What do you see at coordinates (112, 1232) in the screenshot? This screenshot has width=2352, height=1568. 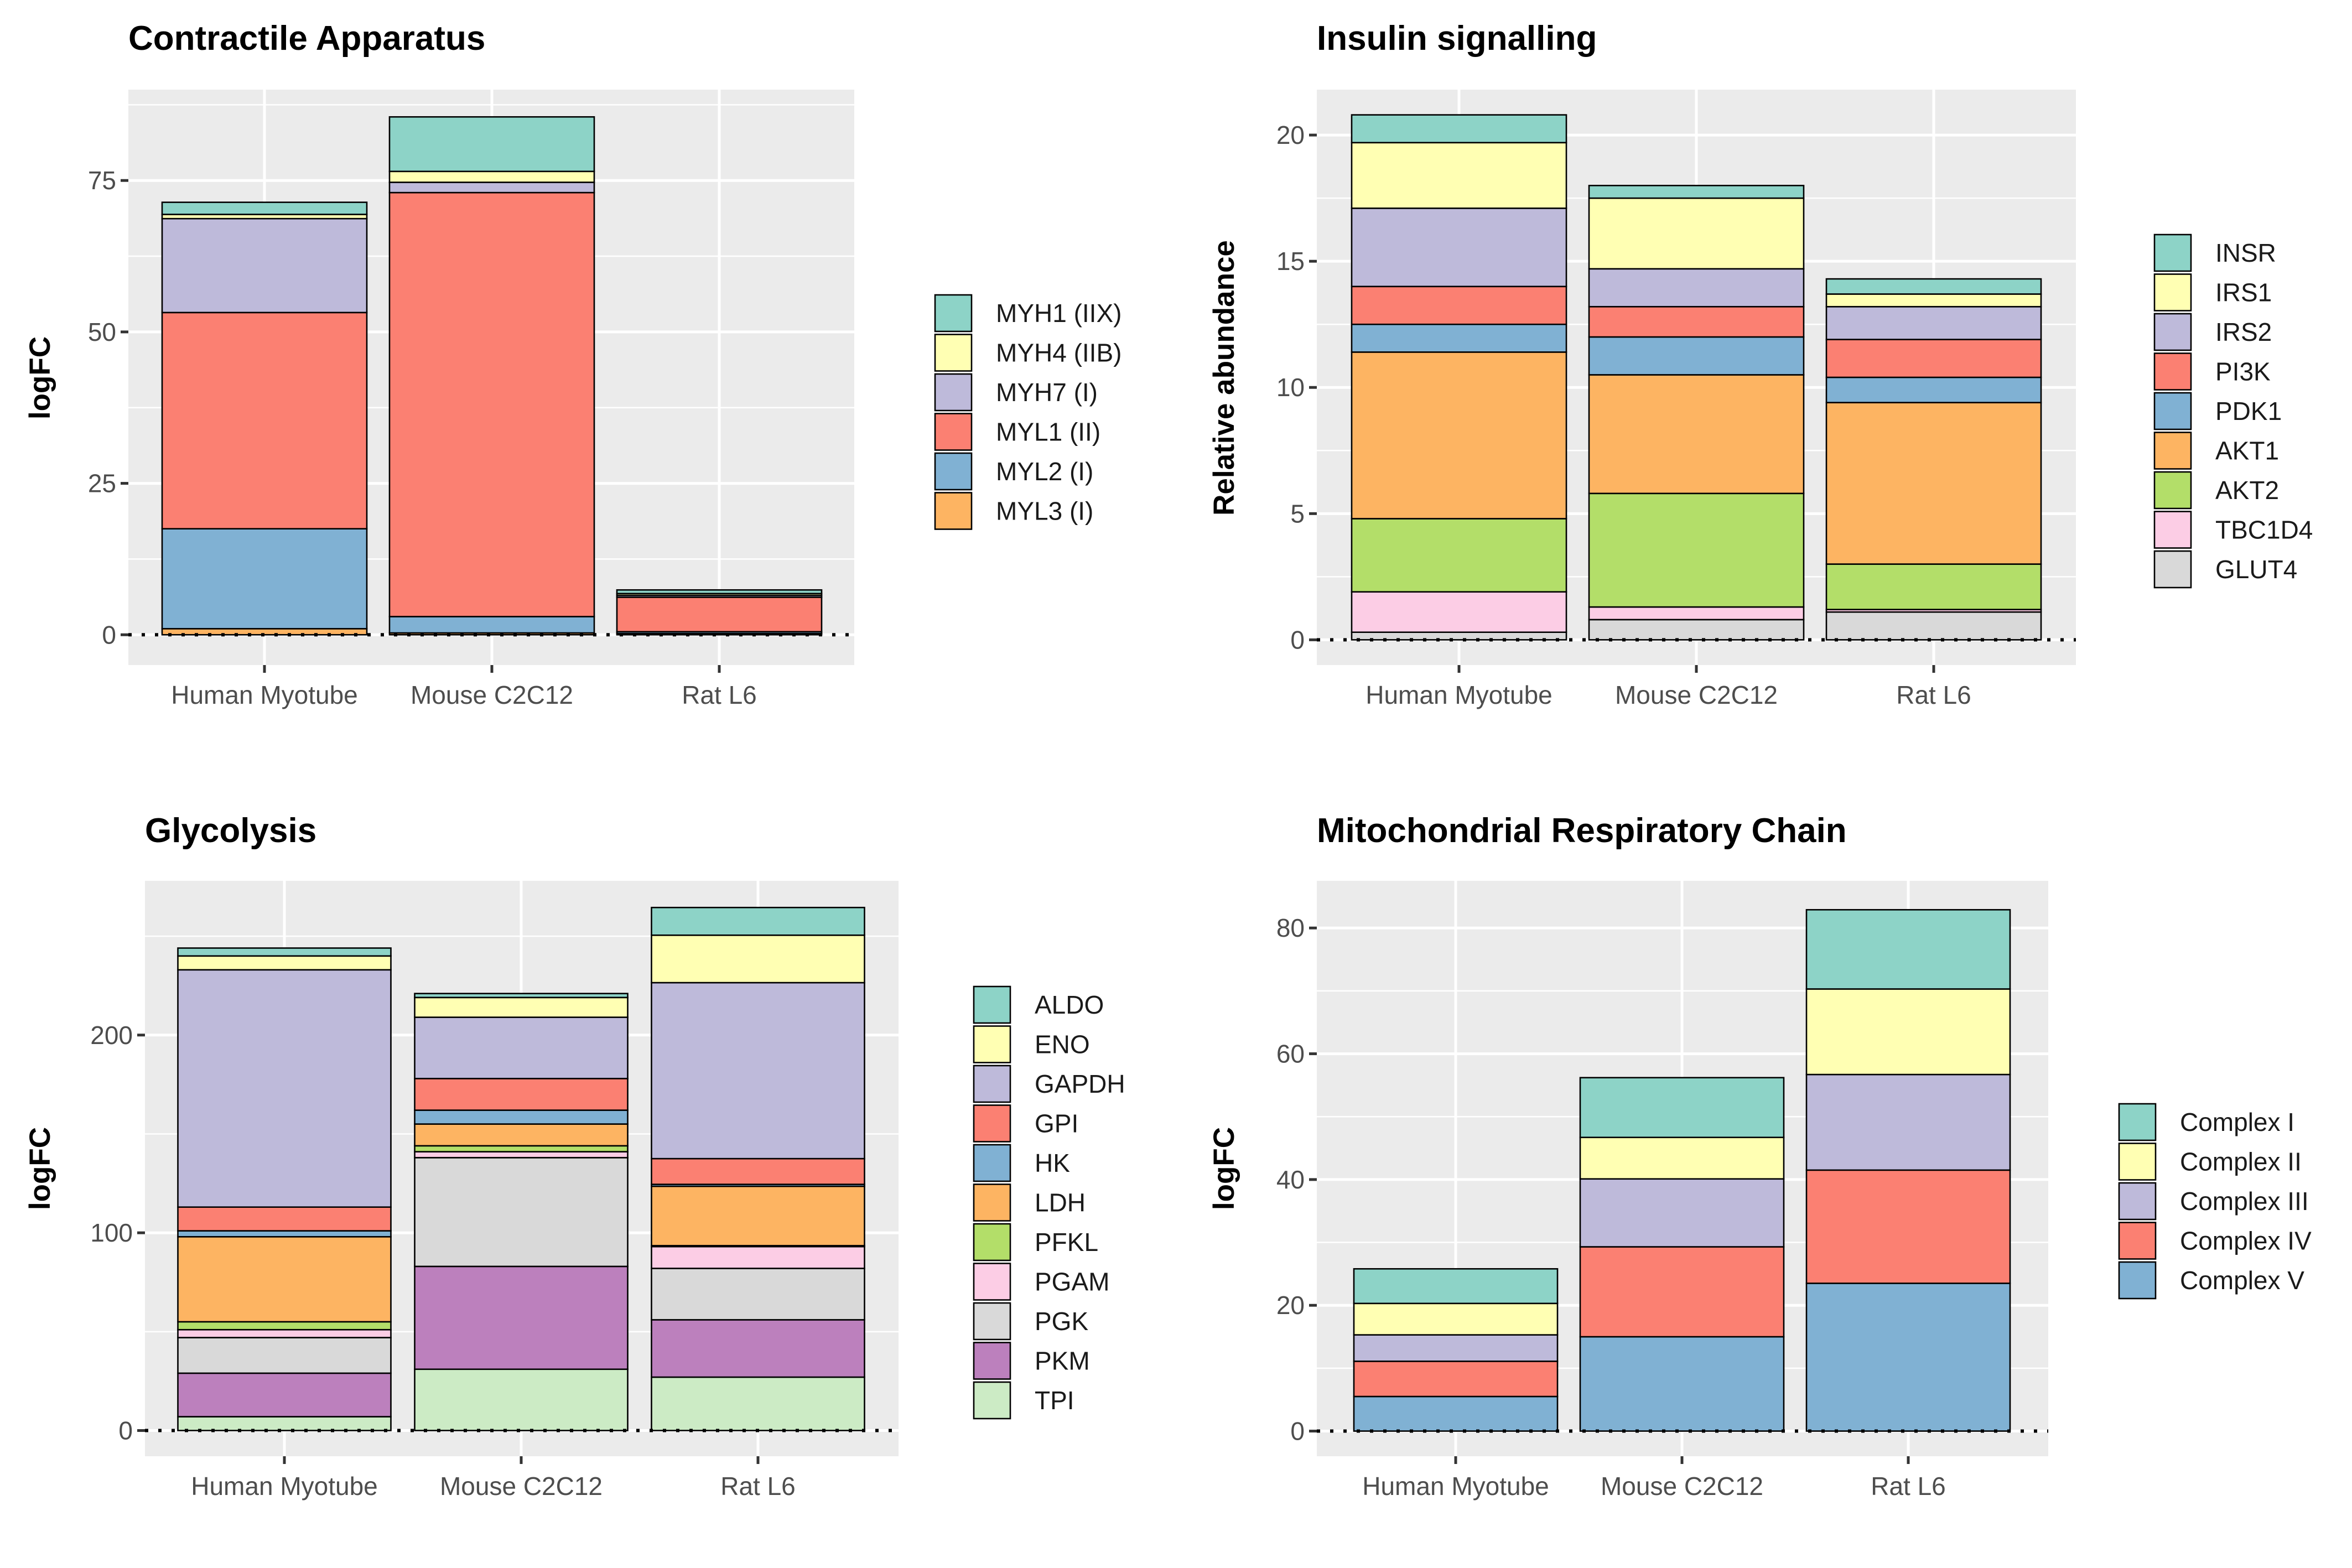 I see `y-tick-label: 100` at bounding box center [112, 1232].